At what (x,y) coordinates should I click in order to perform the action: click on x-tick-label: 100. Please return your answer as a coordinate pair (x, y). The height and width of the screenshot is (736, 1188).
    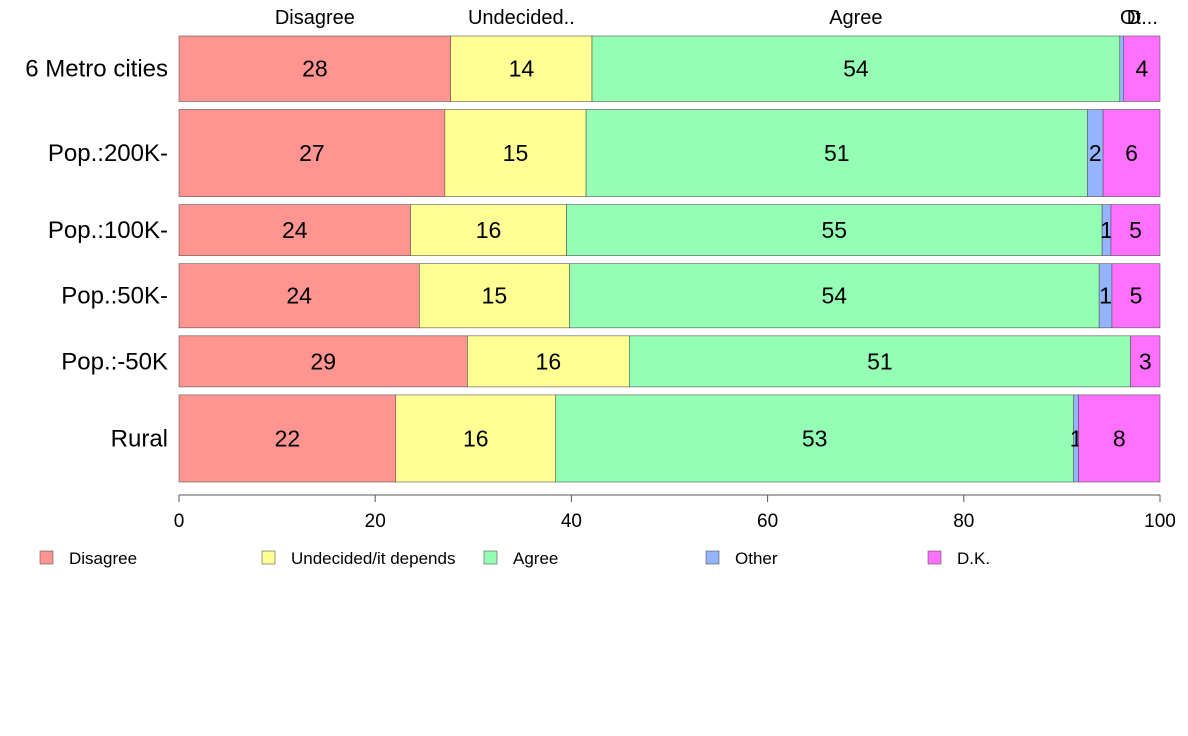
    Looking at the image, I should click on (1160, 521).